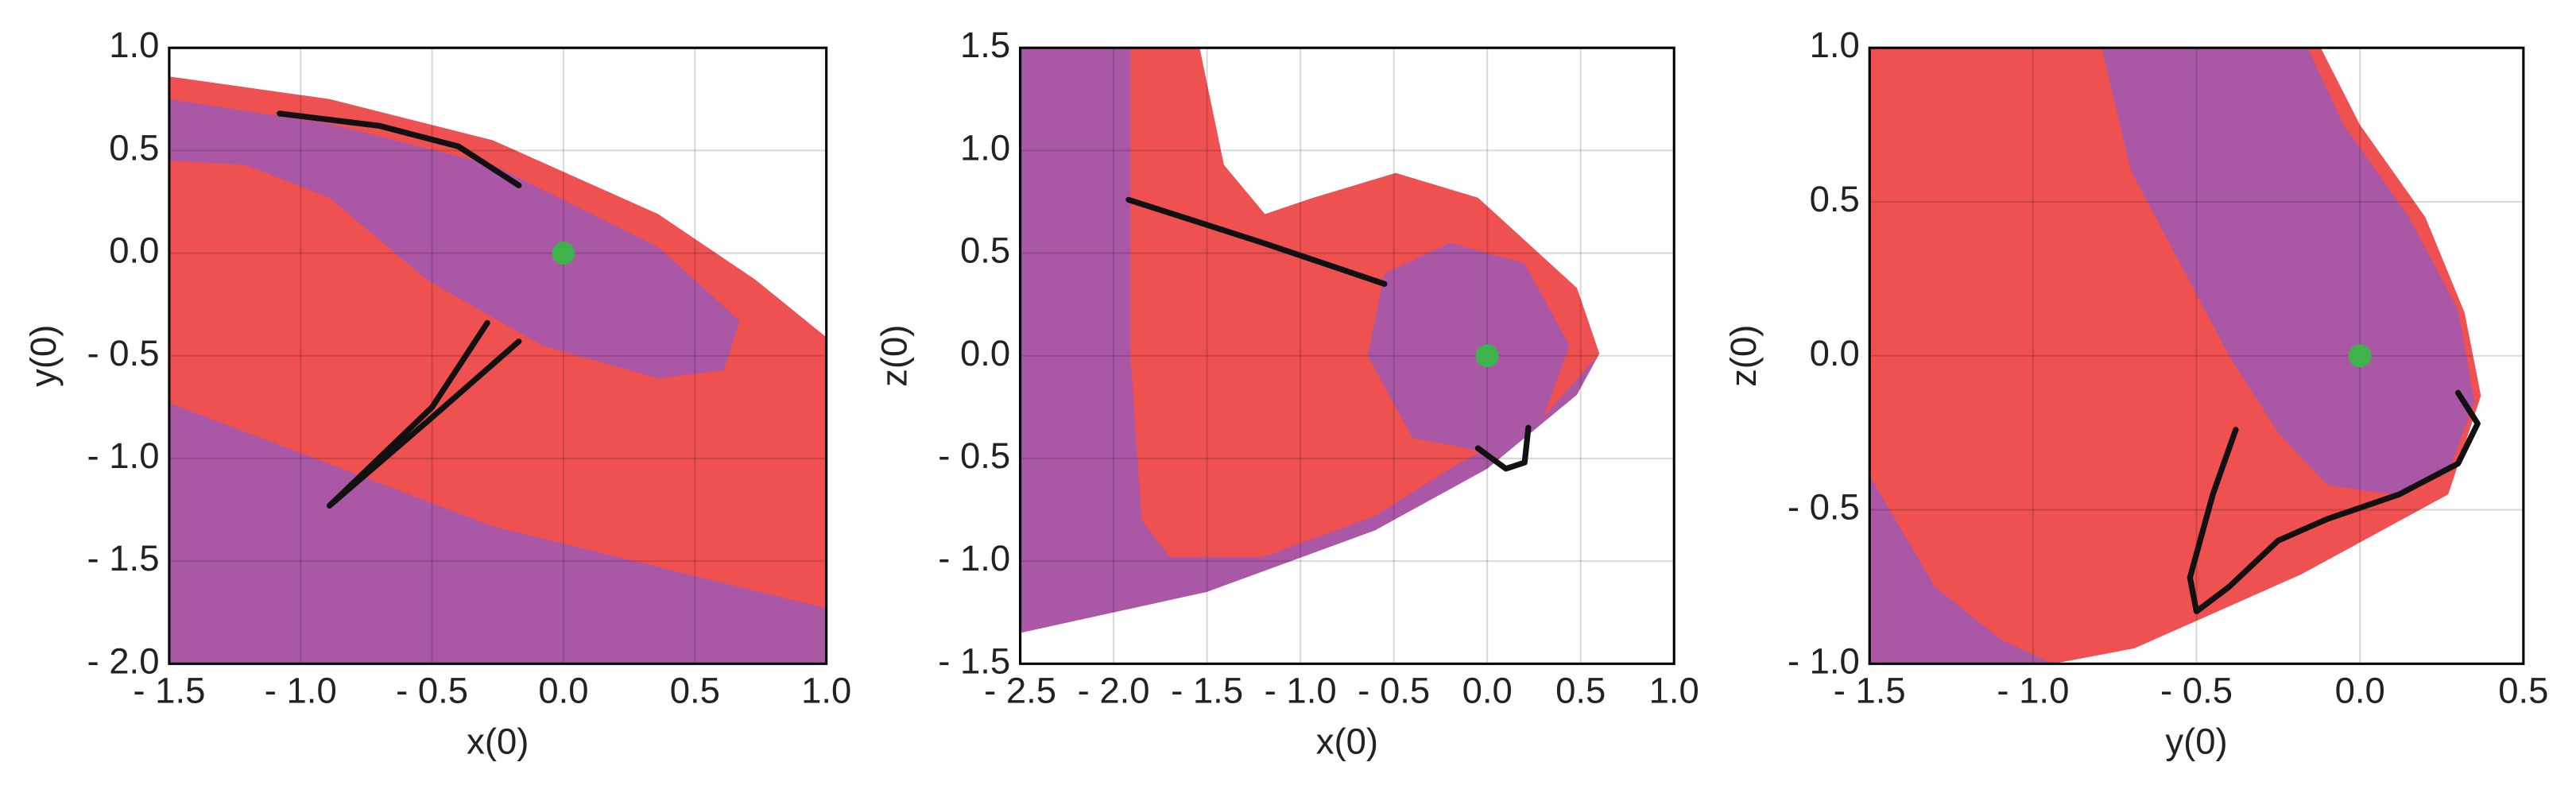  Describe the element at coordinates (1114, 691) in the screenshot. I see `x-tick-label: - 2.0` at that location.